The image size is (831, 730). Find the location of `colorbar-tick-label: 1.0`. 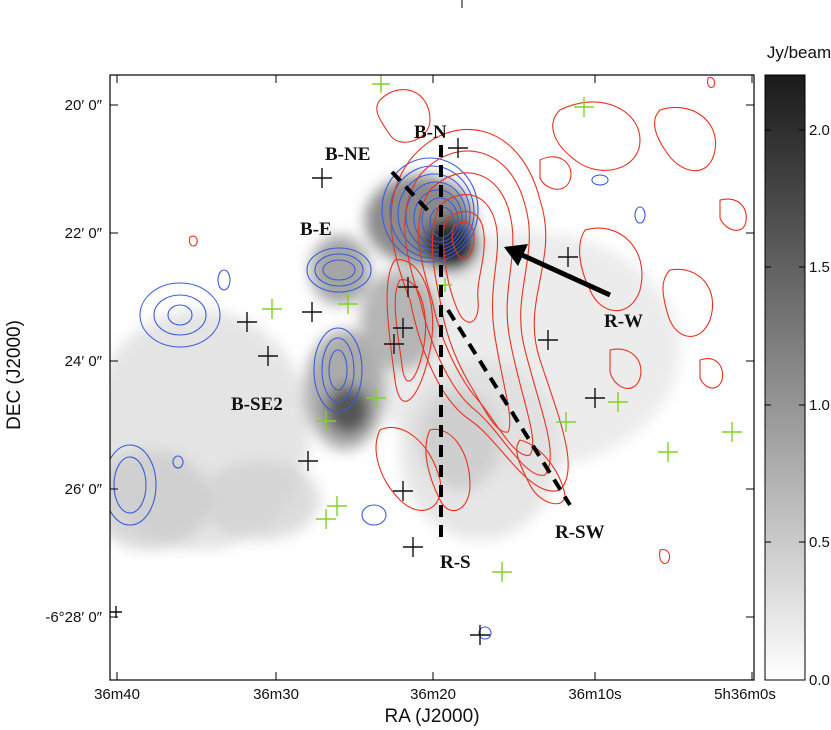

colorbar-tick-label: 1.0 is located at coordinates (819, 405).